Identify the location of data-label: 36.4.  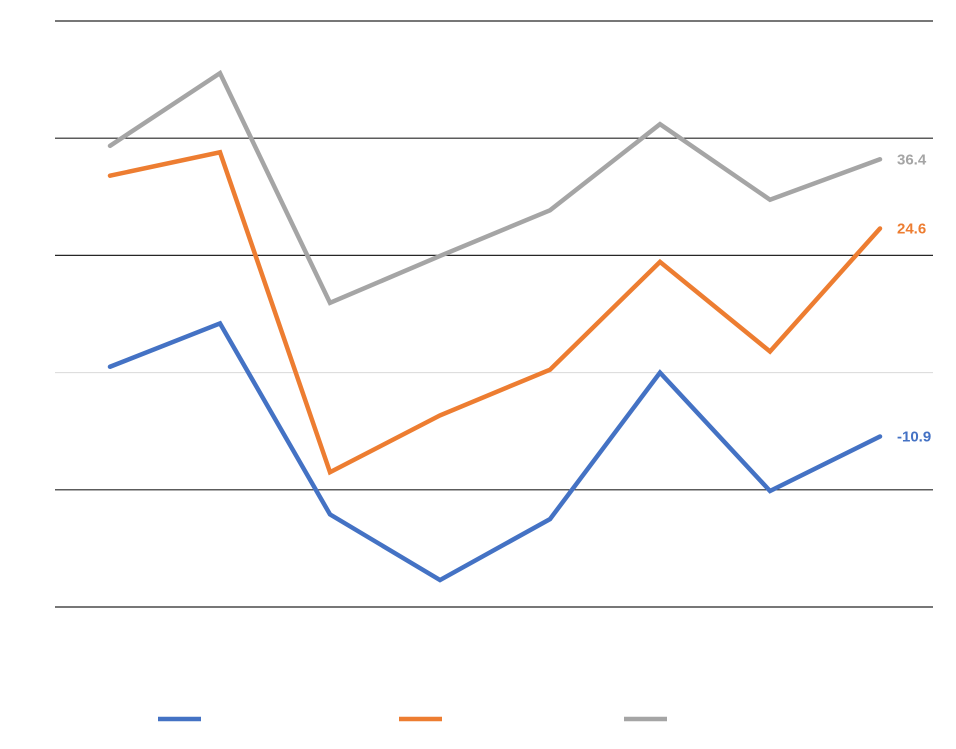
(912, 159).